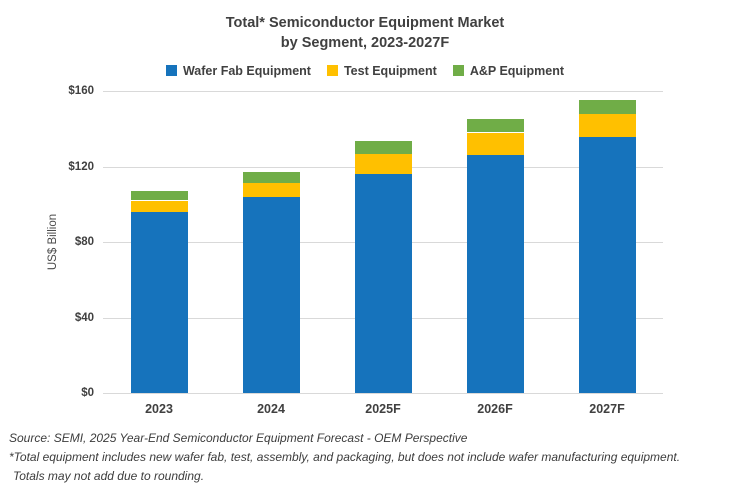 This screenshot has width=730, height=504. Describe the element at coordinates (109, 475) in the screenshot. I see `footnote-rounding: Totals may not add due to rounding.` at that location.